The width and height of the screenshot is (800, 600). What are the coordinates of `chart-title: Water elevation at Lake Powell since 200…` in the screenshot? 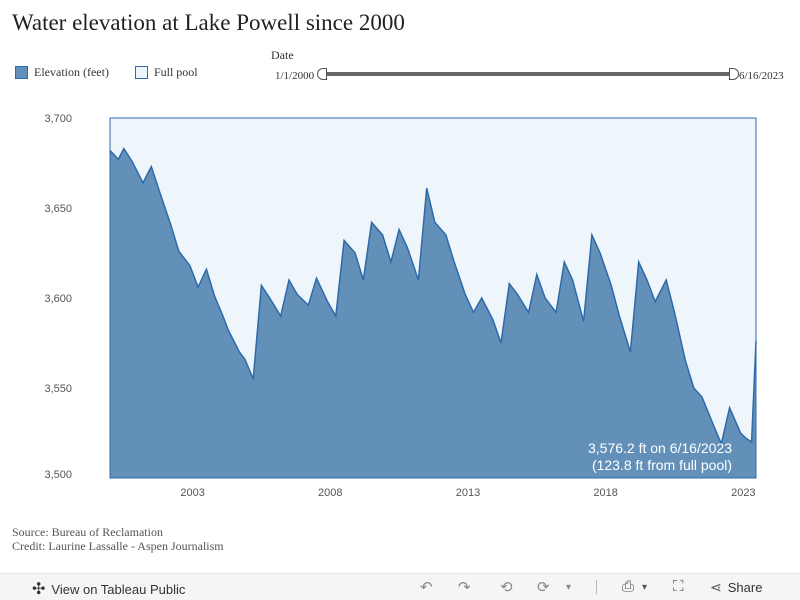 It's located at (208, 22).